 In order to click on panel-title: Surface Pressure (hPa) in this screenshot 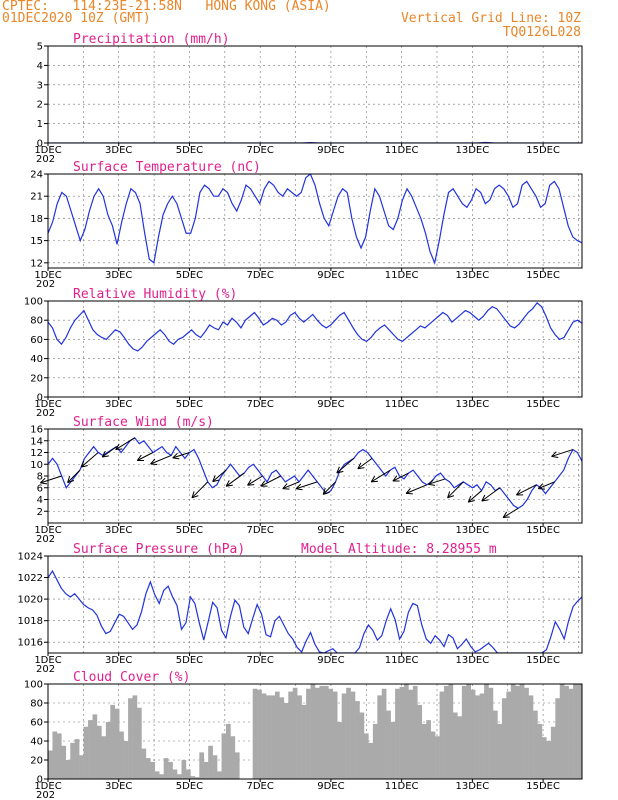, I will do `click(159, 549)`.